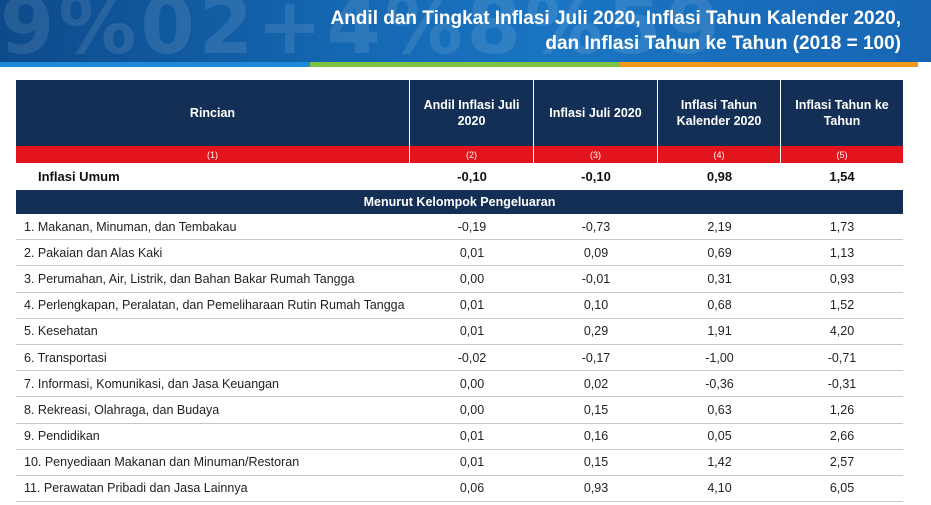  I want to click on table-row: 6. Transportasi -0,02 -0,17 -1,00 -0,71, so click(459, 358).